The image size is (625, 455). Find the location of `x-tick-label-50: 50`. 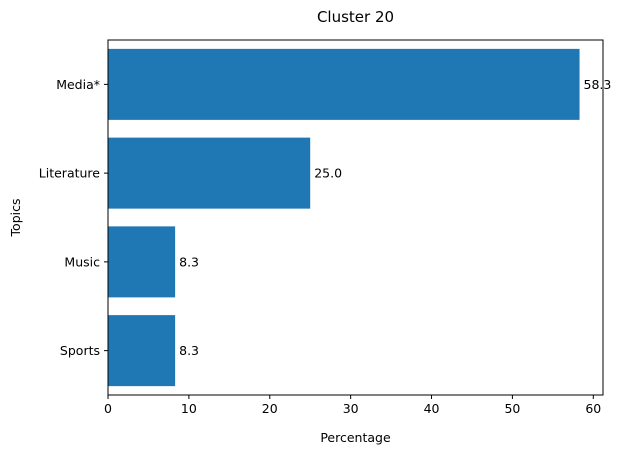

x-tick-label-50: 50 is located at coordinates (512, 408).